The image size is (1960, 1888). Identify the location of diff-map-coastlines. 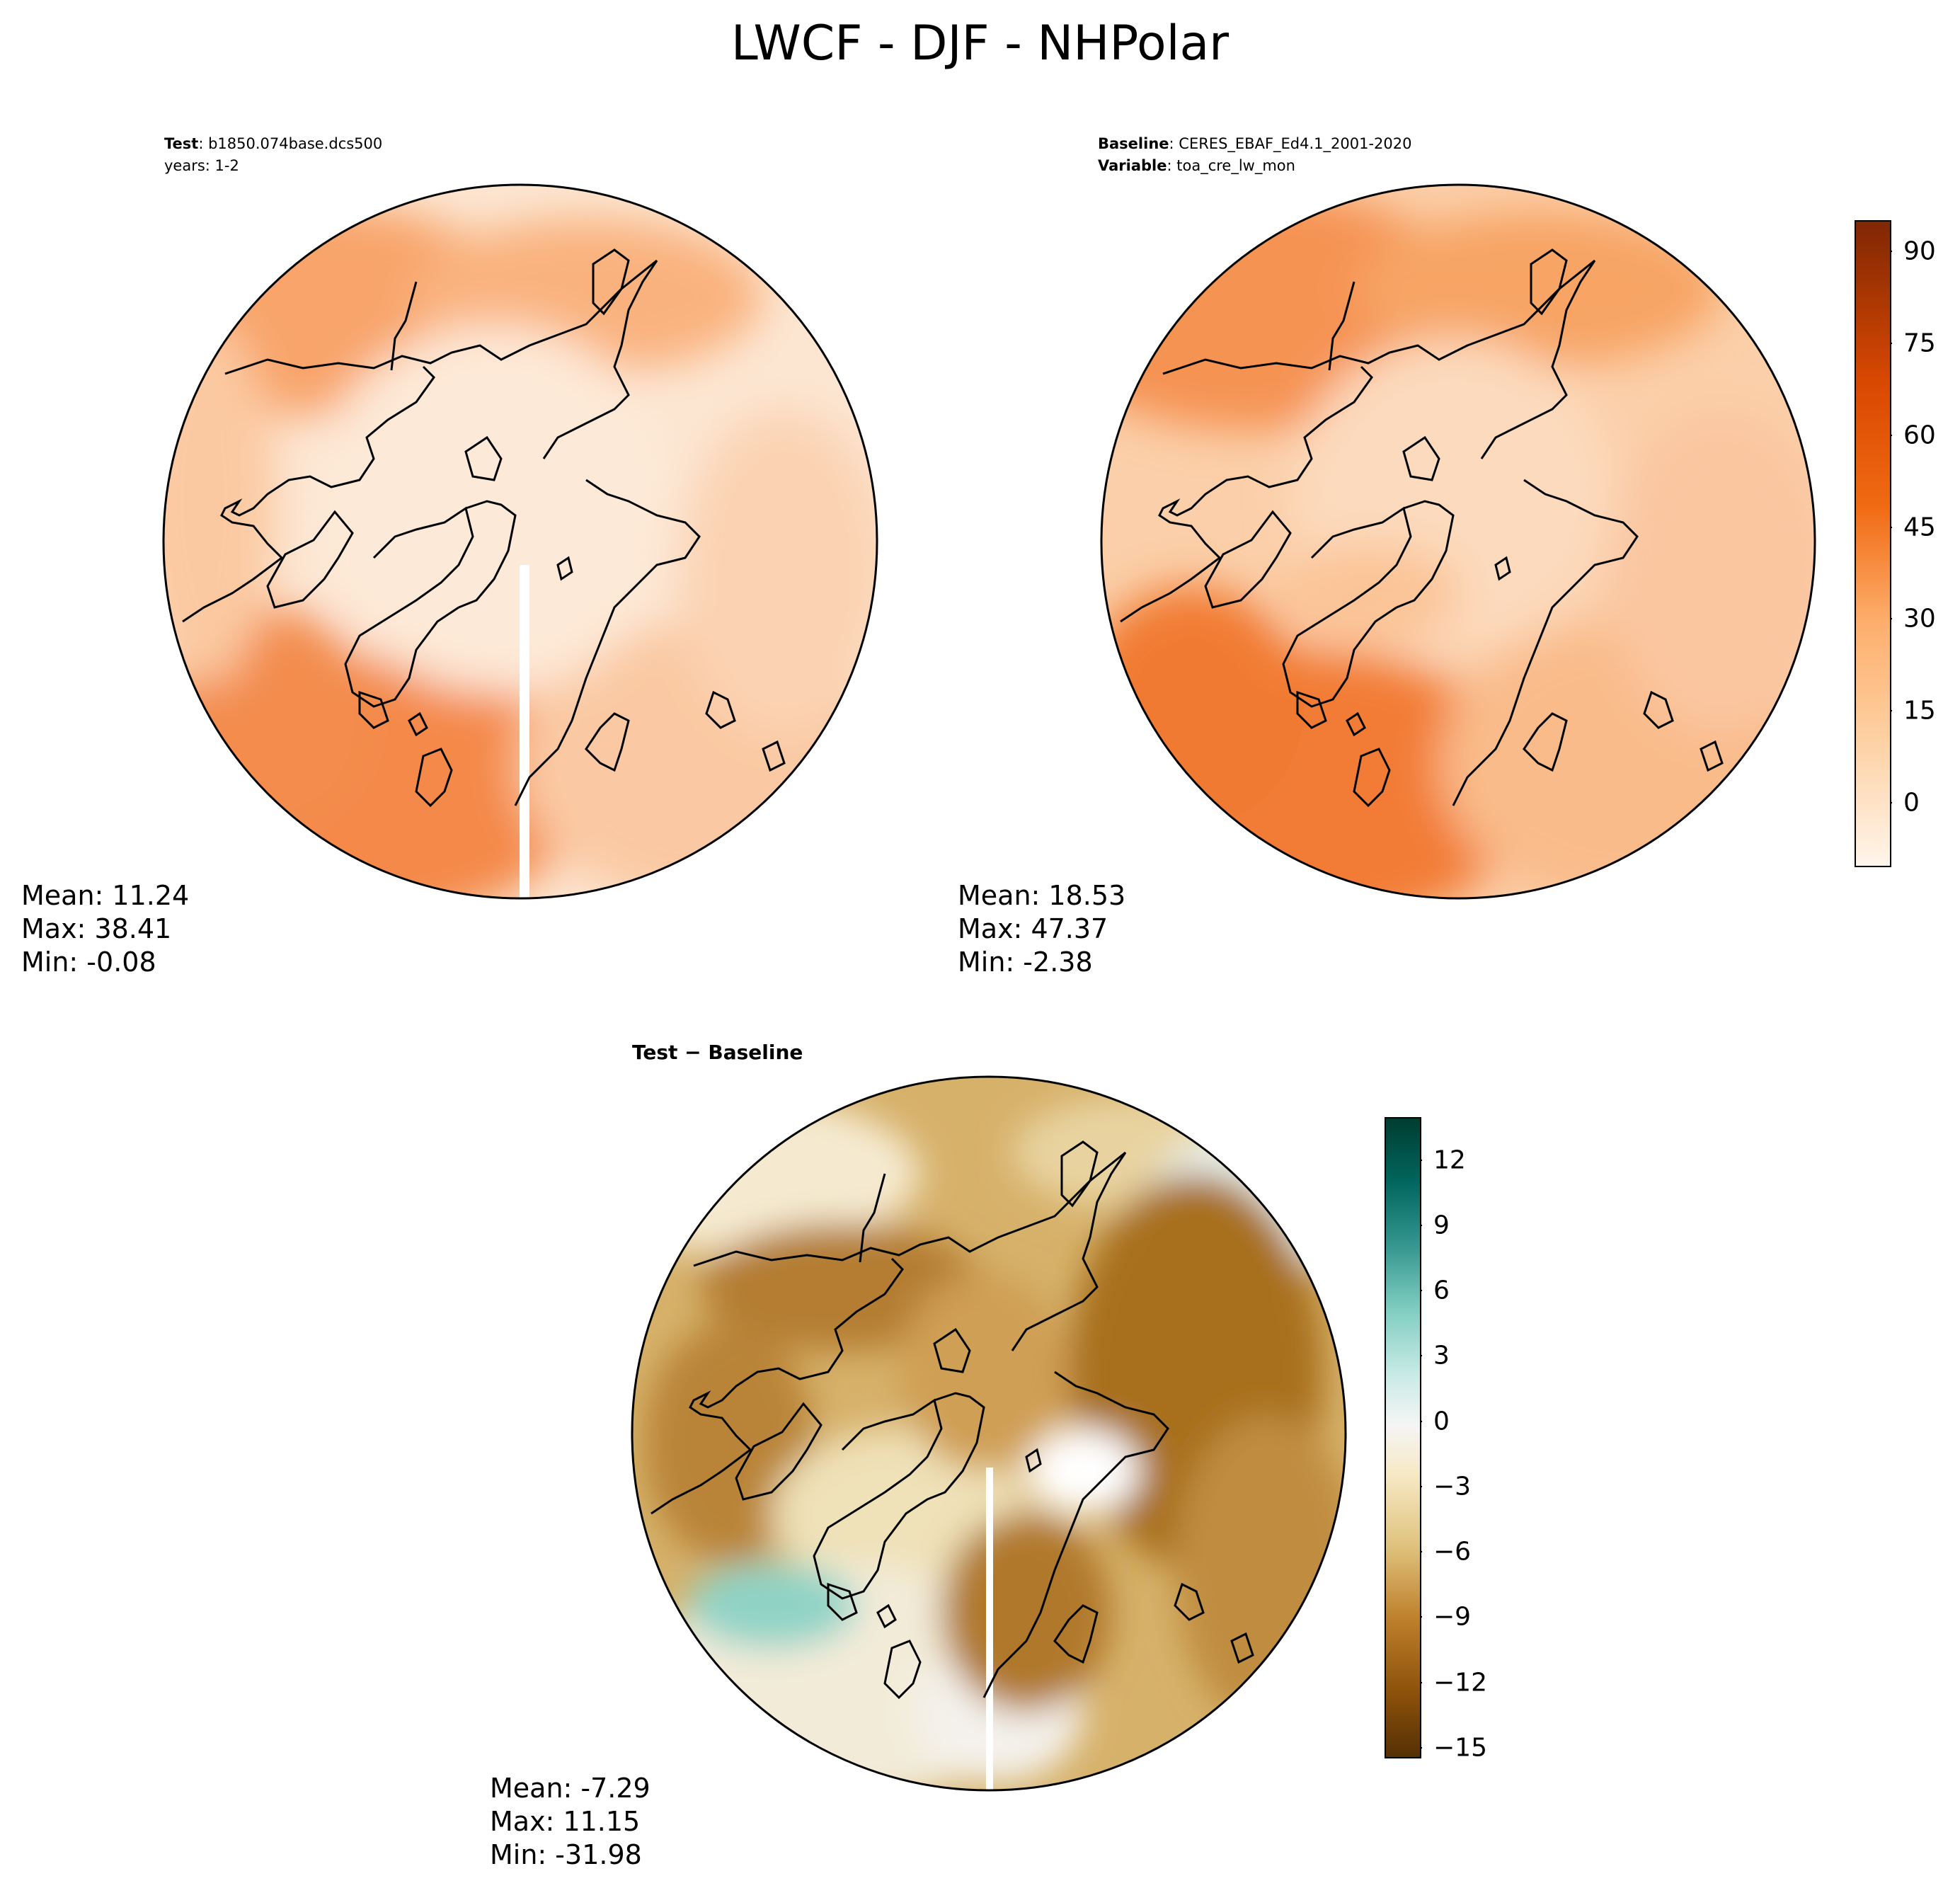
(952, 1420).